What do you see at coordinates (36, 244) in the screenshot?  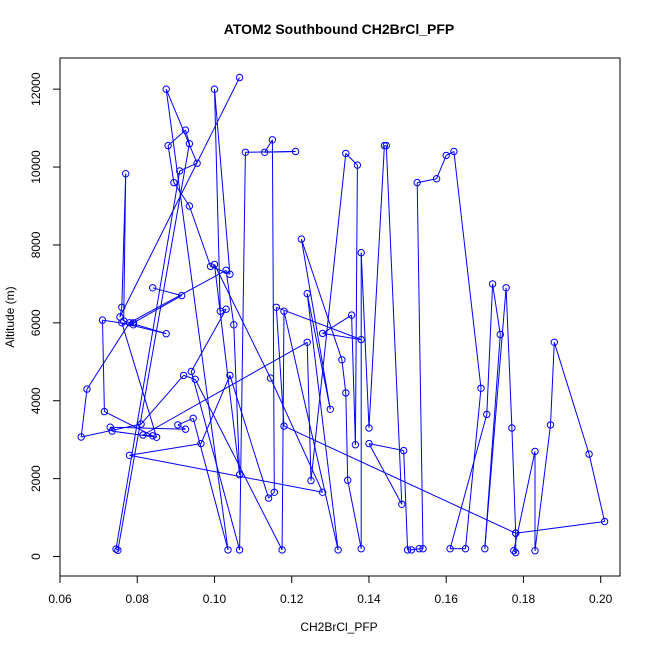 I see `y-tick-label: 8000` at bounding box center [36, 244].